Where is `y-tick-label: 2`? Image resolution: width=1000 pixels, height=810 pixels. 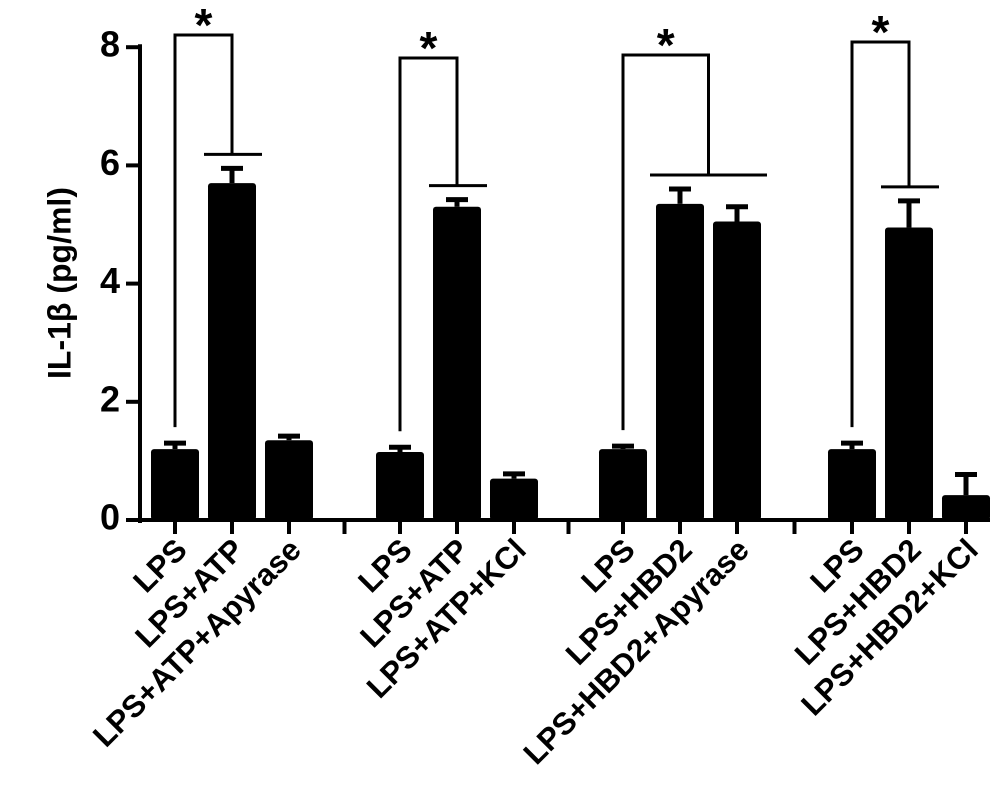 y-tick-label: 2 is located at coordinates (110, 398).